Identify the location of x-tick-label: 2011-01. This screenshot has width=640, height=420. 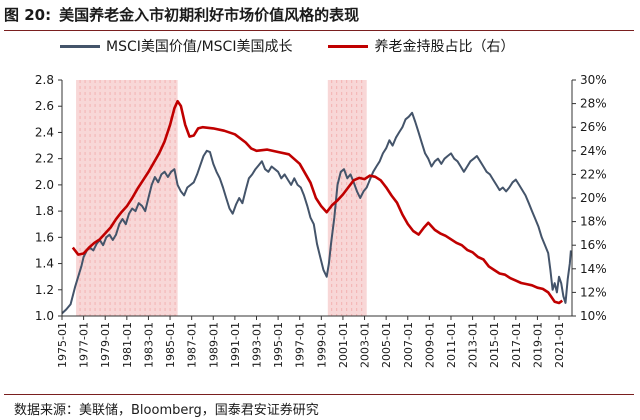
(451, 345).